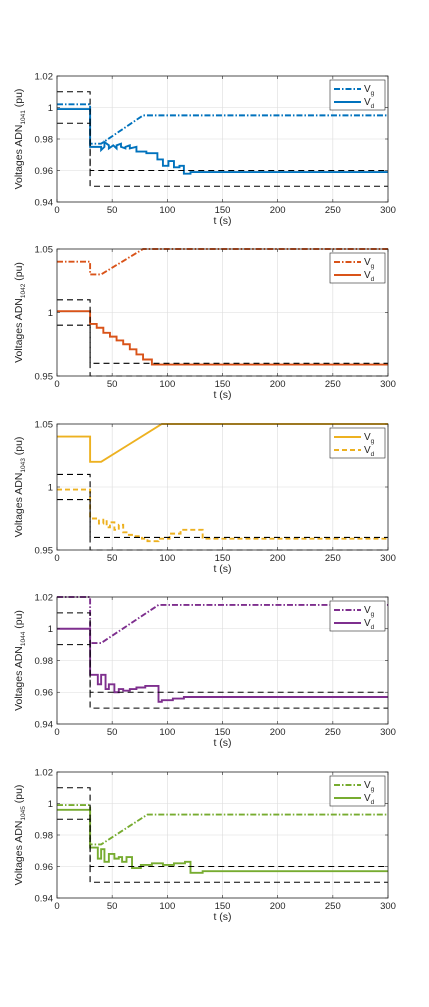 The width and height of the screenshot is (429, 1007). Describe the element at coordinates (44, 424) in the screenshot. I see `y-tick-label: 1.05` at that location.